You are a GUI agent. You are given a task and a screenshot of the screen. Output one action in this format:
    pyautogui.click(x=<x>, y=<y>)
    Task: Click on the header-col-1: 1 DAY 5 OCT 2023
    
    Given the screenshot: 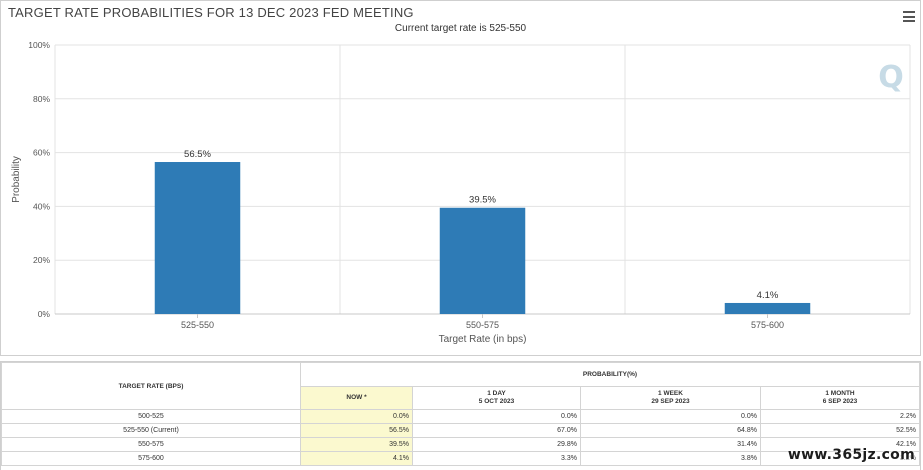 What is the action you would take?
    pyautogui.click(x=496, y=397)
    